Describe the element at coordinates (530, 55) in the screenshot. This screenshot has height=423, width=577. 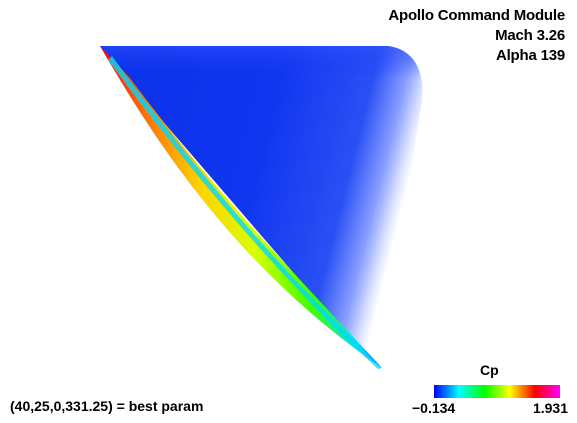
I see `title-line-alpha: Alpha 139` at that location.